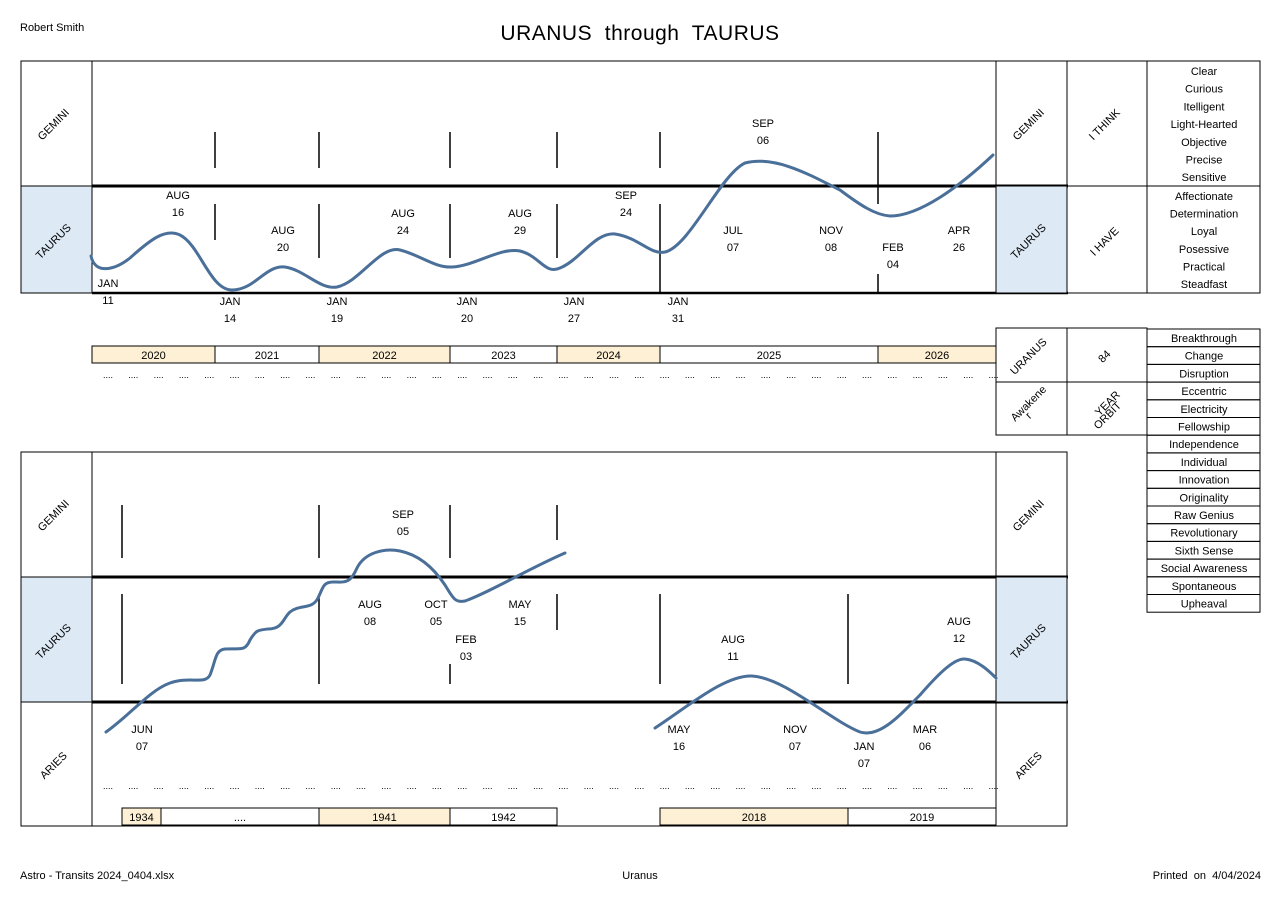 This screenshot has height=905, width=1280. I want to click on year-label: 1942, so click(503, 818).